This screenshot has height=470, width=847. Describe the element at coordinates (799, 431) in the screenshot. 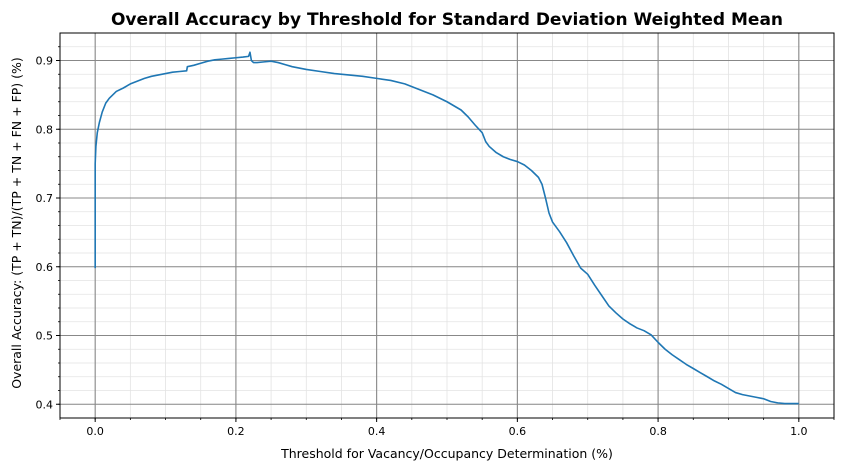

I see `x-tick-label: 1.0` at that location.